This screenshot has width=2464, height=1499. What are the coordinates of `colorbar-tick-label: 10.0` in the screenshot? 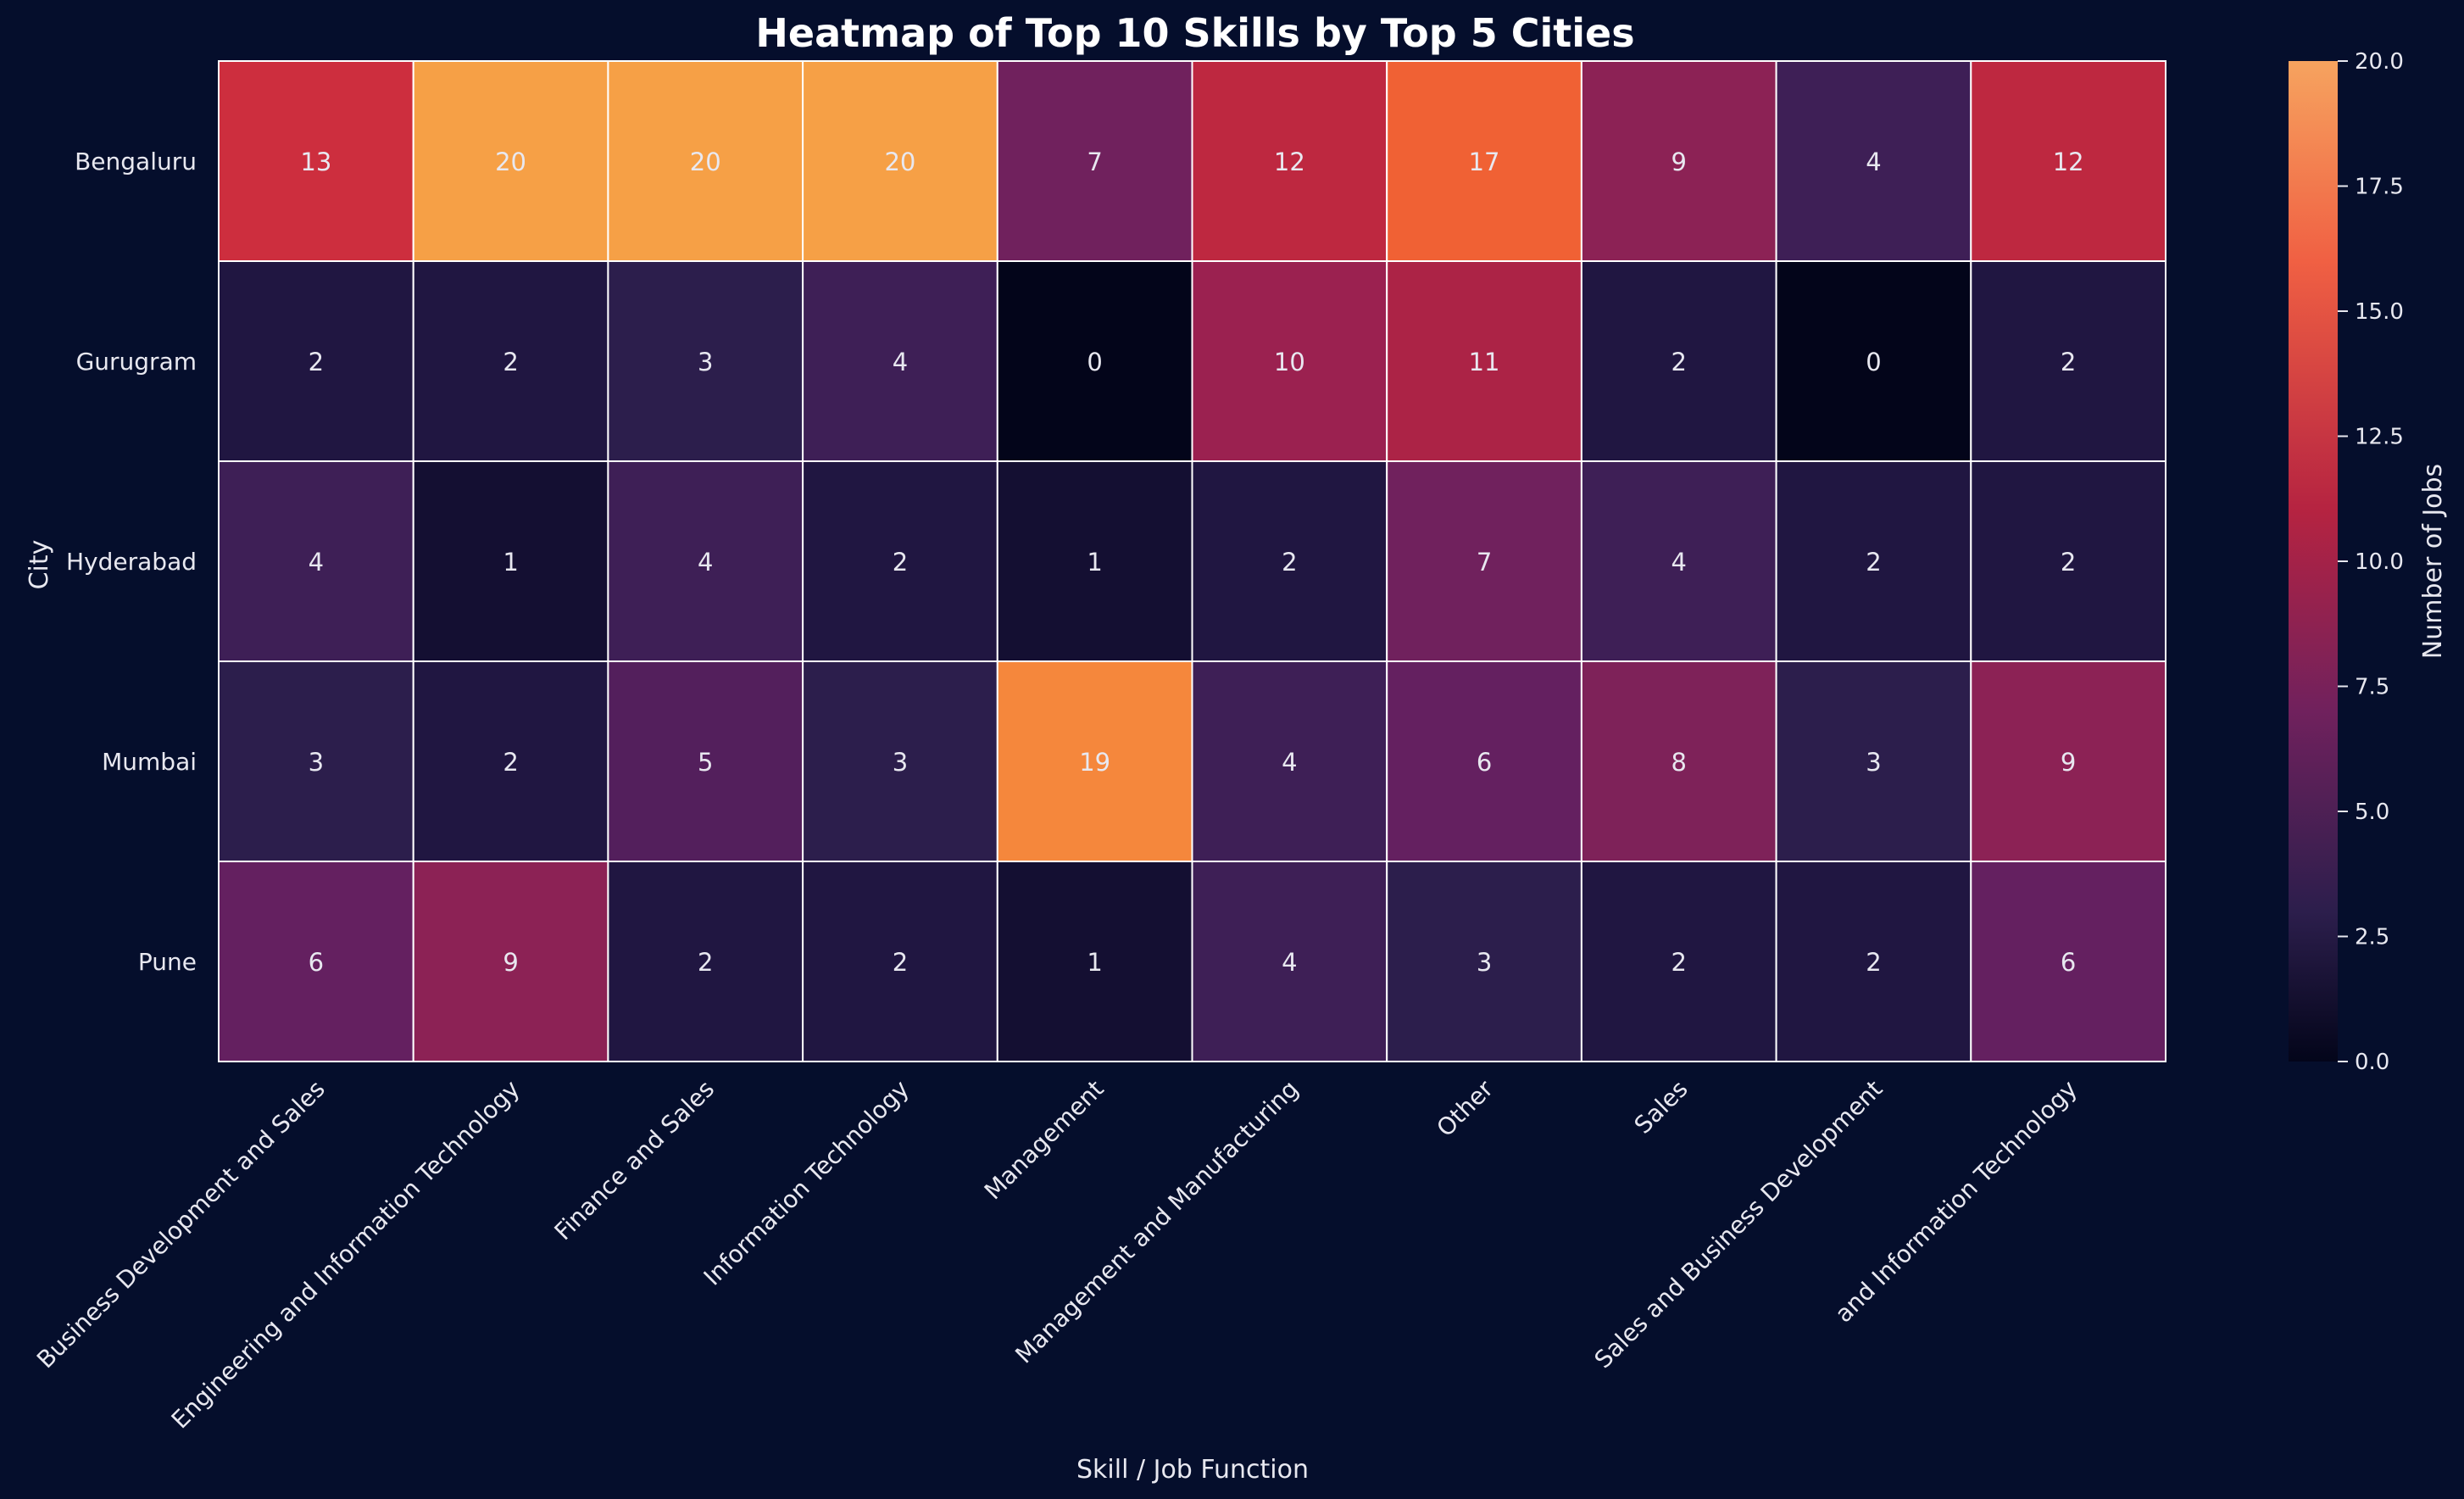 It's located at (2379, 562).